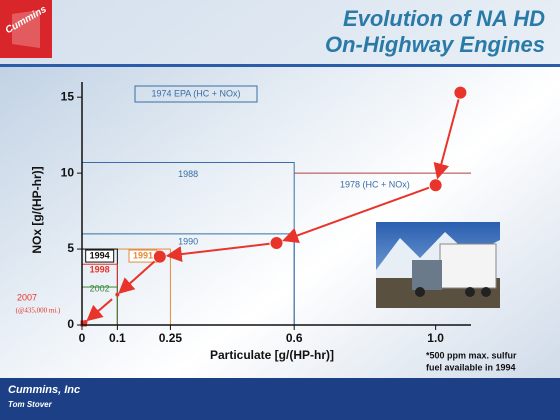  What do you see at coordinates (27, 297) in the screenshot?
I see `standard-label: 2007` at bounding box center [27, 297].